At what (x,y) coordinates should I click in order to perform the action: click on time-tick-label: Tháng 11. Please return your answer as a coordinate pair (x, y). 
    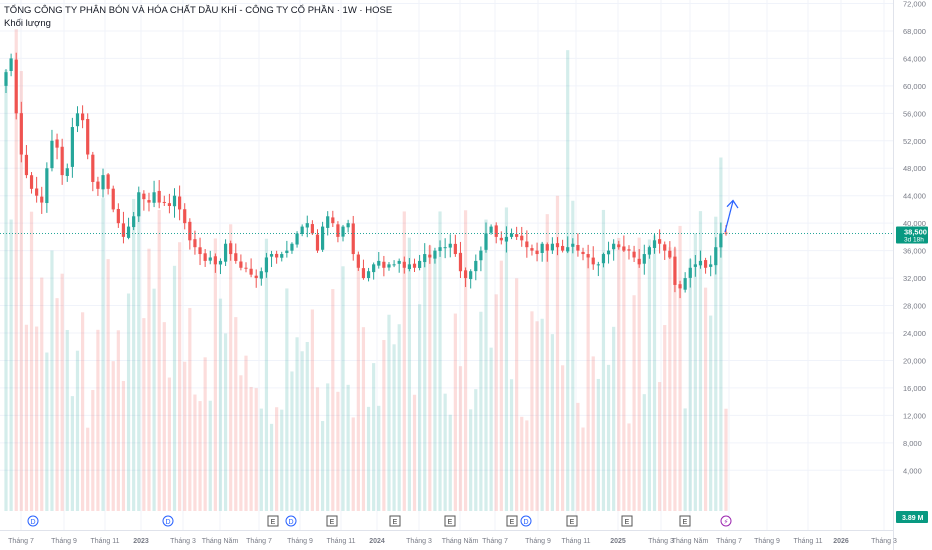
    Looking at the image, I should click on (807, 541).